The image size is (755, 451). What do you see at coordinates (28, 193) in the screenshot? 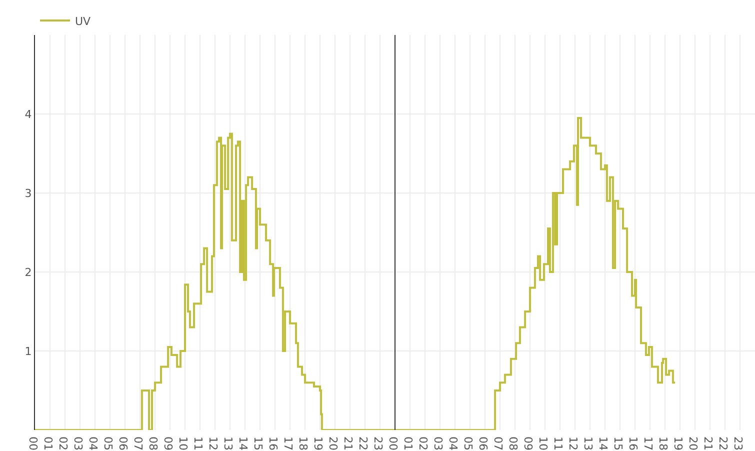
I see `y-tick-label: 3` at bounding box center [28, 193].